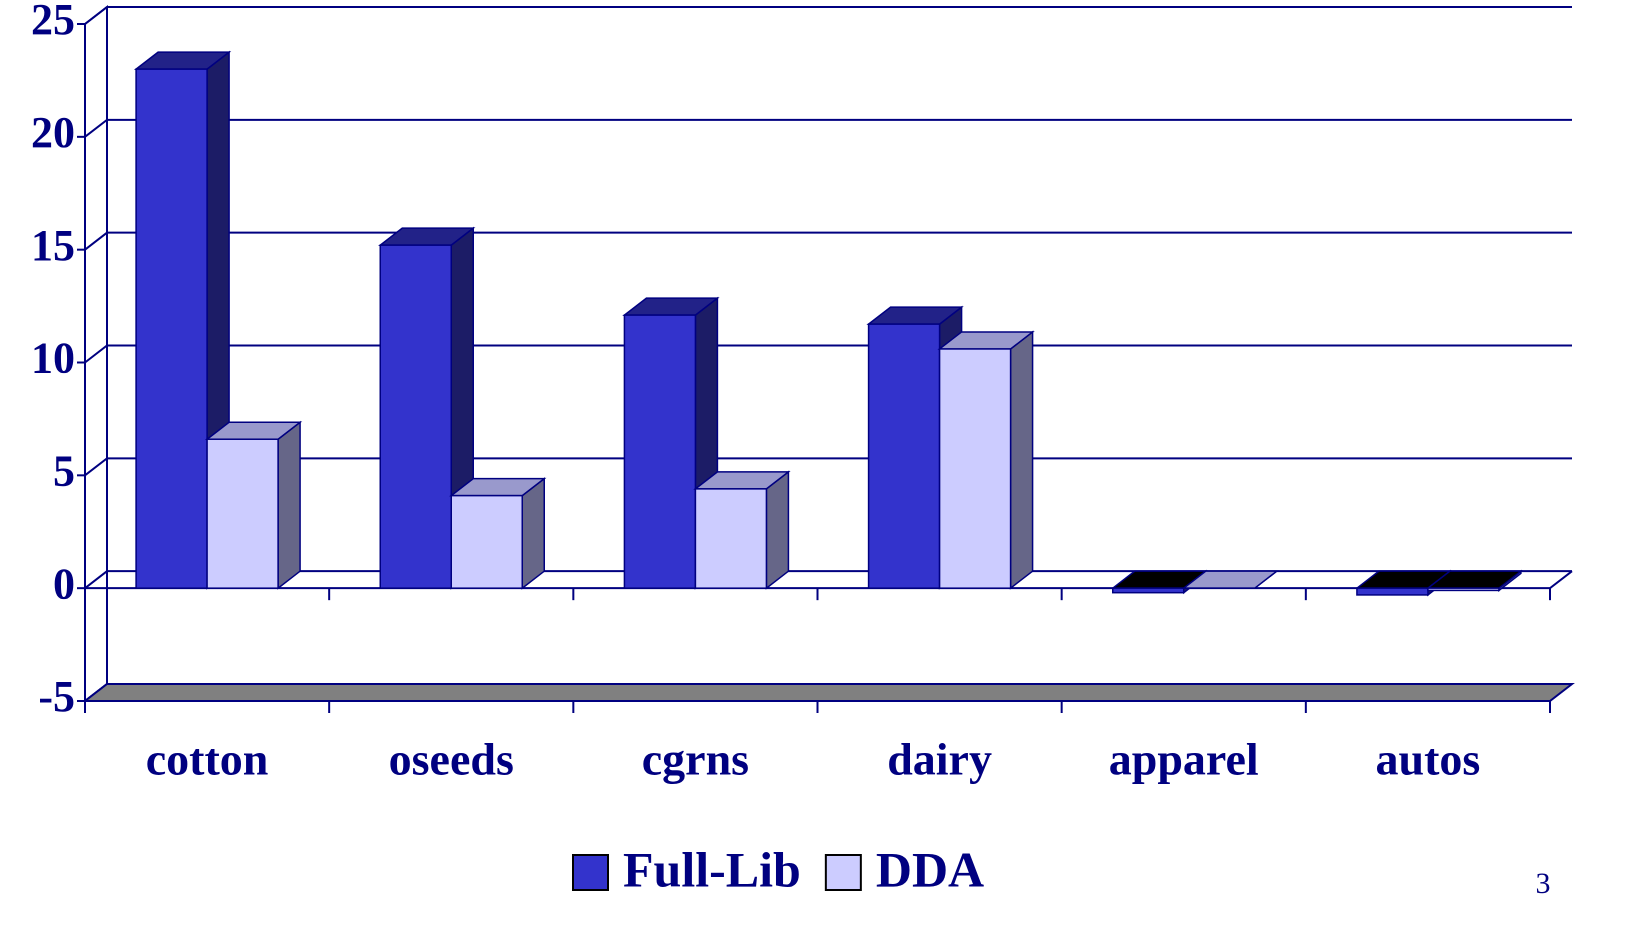 The image size is (1631, 933). I want to click on legend-label: DDA, so click(930, 869).